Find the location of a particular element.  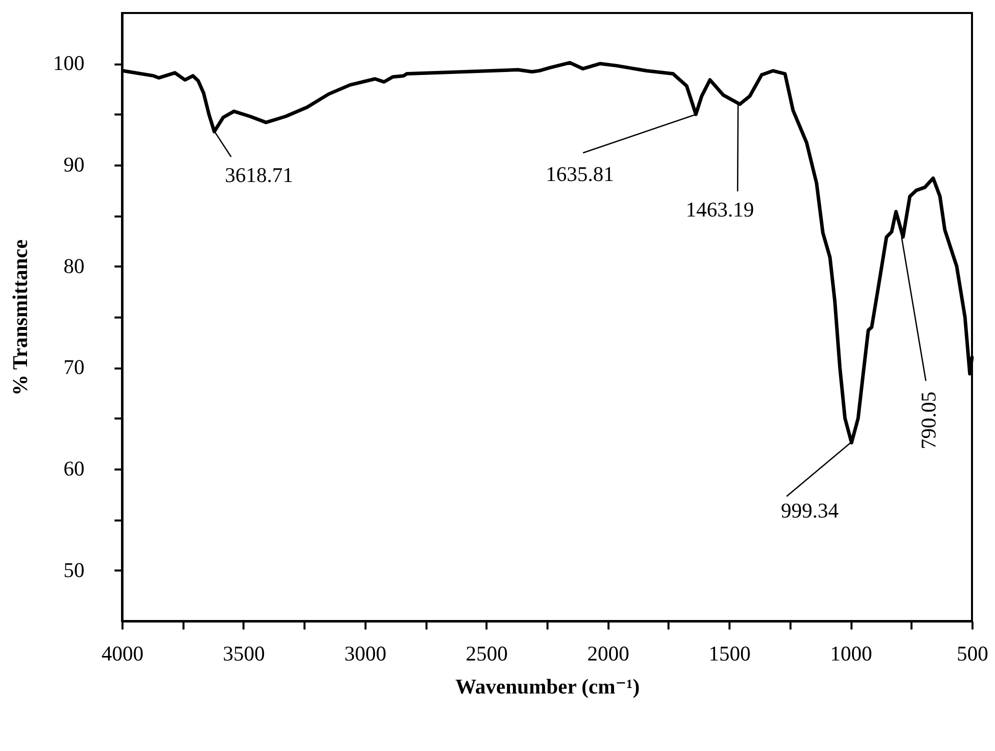

x-tick-label: 2500 is located at coordinates (487, 654).